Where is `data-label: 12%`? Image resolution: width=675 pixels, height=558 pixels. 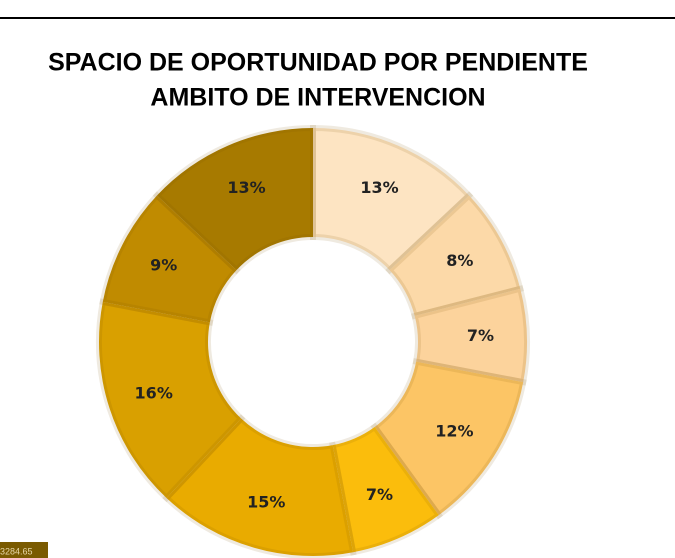 data-label: 12% is located at coordinates (454, 430).